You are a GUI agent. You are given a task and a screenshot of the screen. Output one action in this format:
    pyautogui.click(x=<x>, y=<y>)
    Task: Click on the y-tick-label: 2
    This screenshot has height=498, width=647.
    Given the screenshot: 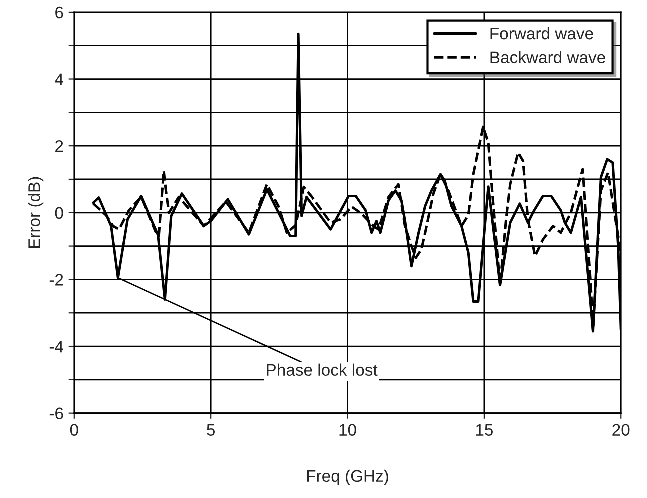 What is the action you would take?
    pyautogui.click(x=60, y=146)
    